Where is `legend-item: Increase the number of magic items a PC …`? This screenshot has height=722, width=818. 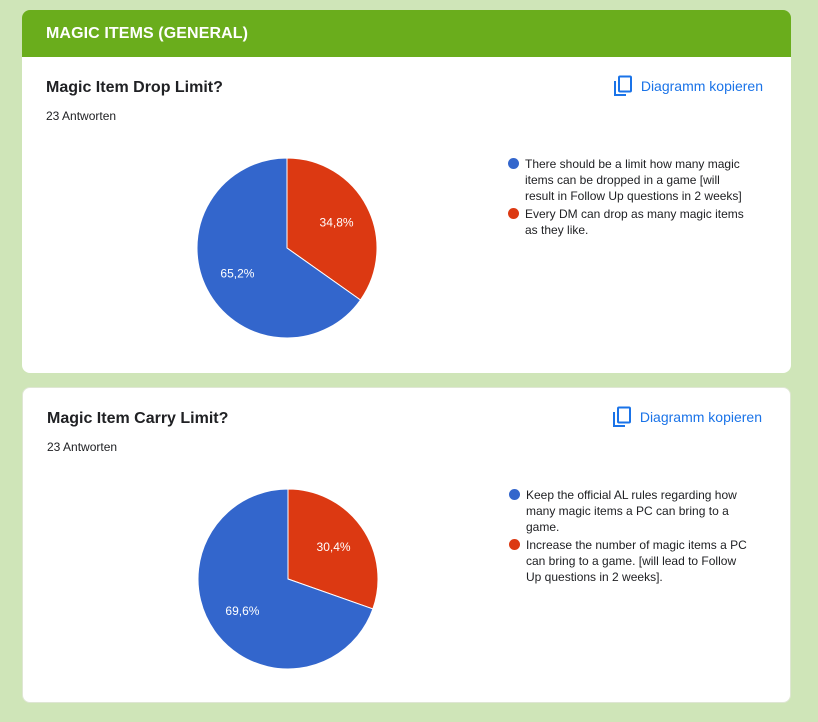 legend-item: Increase the number of magic items a PC … is located at coordinates (629, 561).